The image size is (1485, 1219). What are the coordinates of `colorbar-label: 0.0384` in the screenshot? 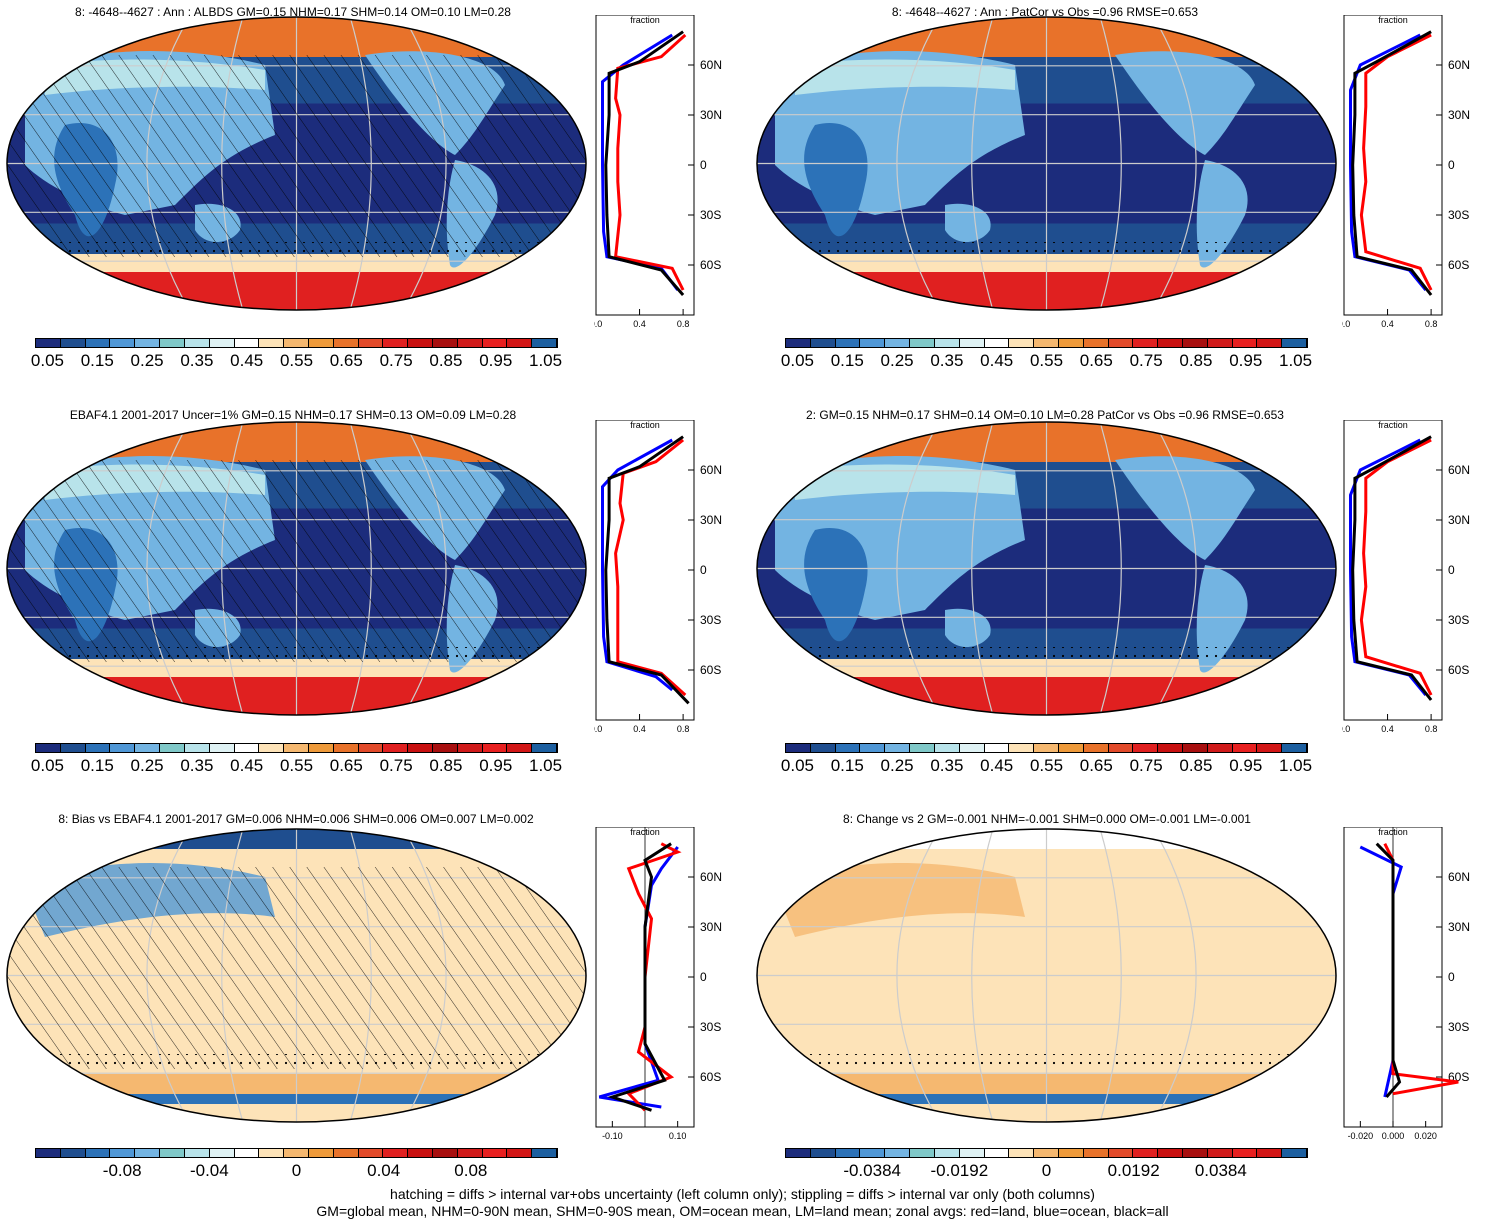 It's located at (1220, 1170).